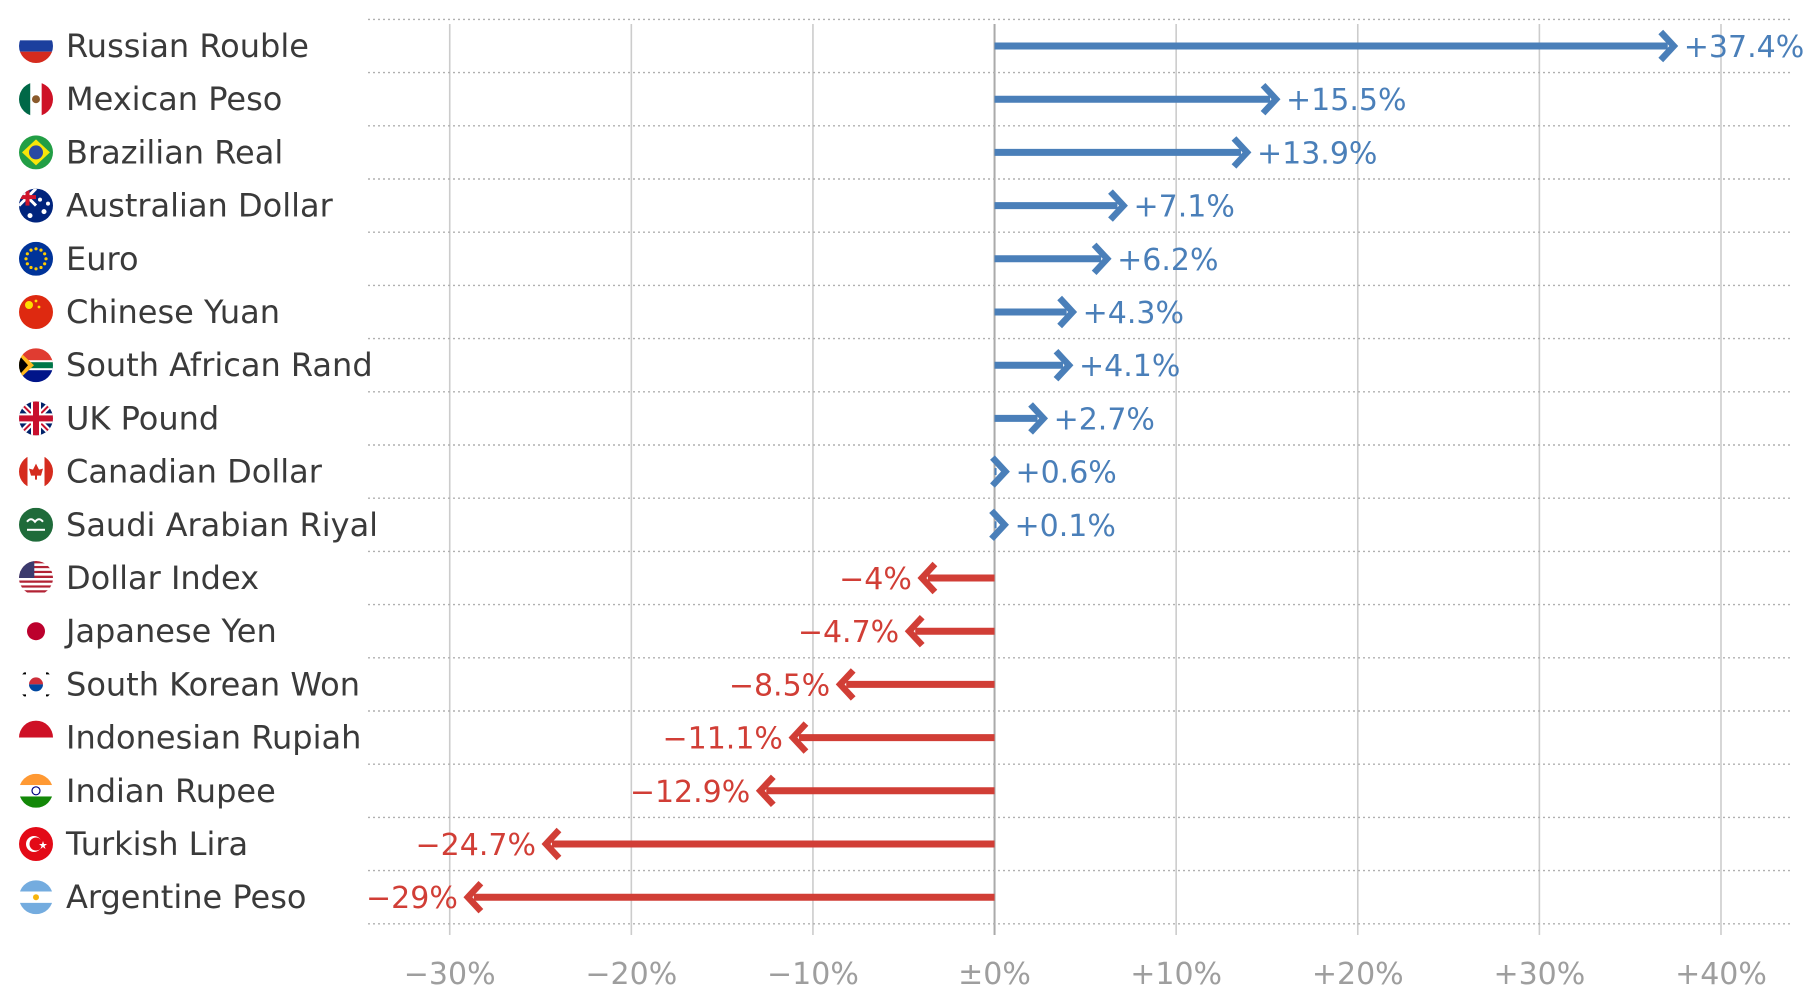 This screenshot has width=1814, height=1006. Describe the element at coordinates (200, 206) in the screenshot. I see `label-australian-dollar: Australian Dollar` at that location.